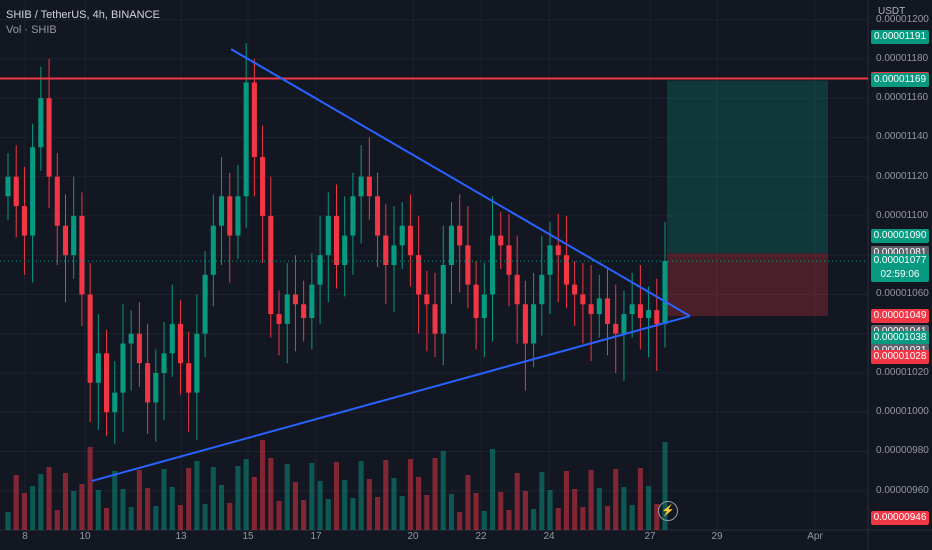 The height and width of the screenshot is (550, 932). What do you see at coordinates (668, 511) in the screenshot?
I see `lightning-icon: ⚡` at bounding box center [668, 511].